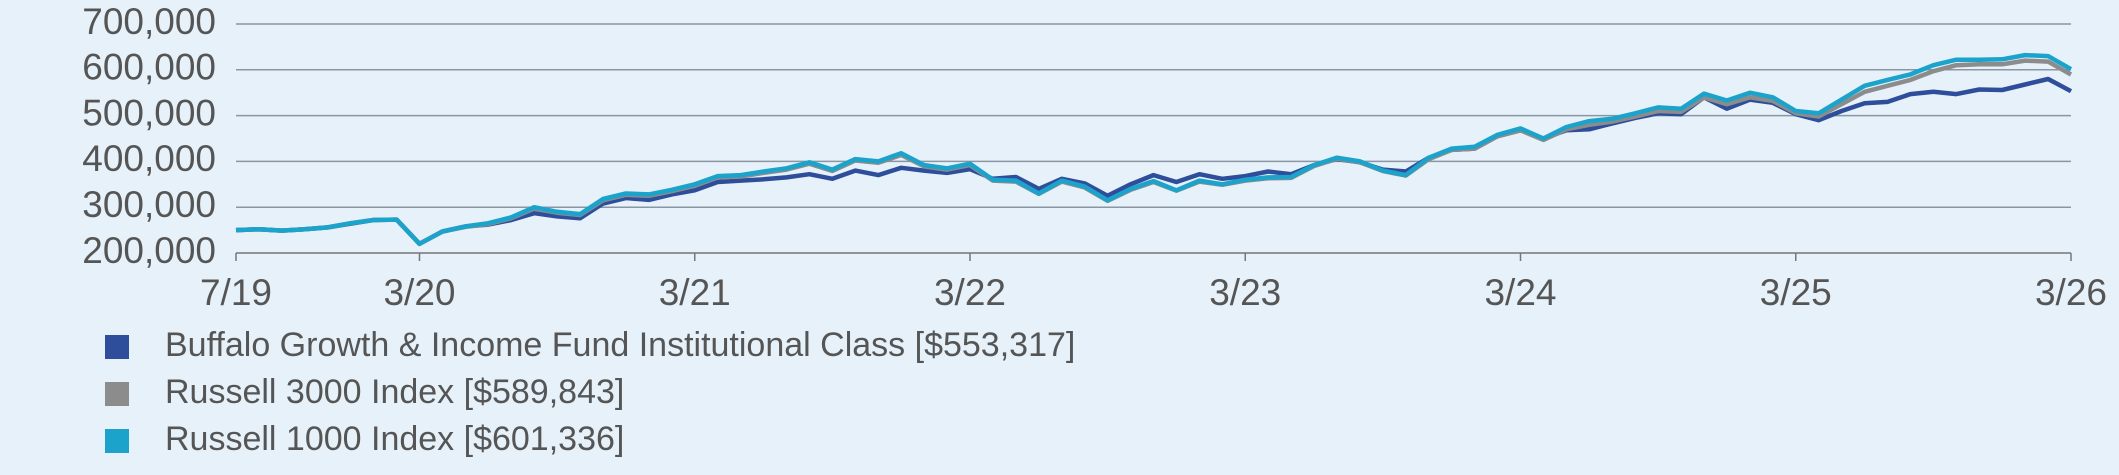 The image size is (2119, 475). I want to click on x-tick-label: 3/22, so click(970, 292).